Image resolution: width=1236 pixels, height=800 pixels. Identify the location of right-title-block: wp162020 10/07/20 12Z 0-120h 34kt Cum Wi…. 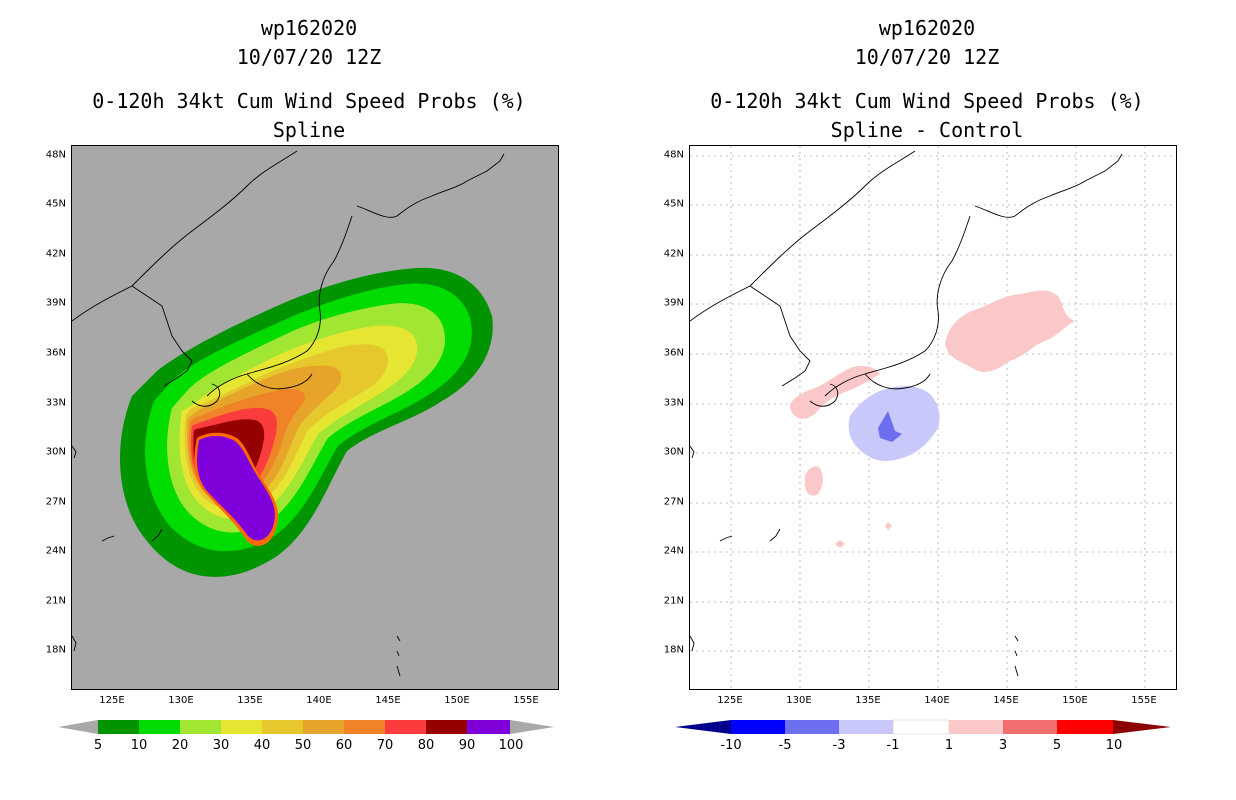
(927, 79).